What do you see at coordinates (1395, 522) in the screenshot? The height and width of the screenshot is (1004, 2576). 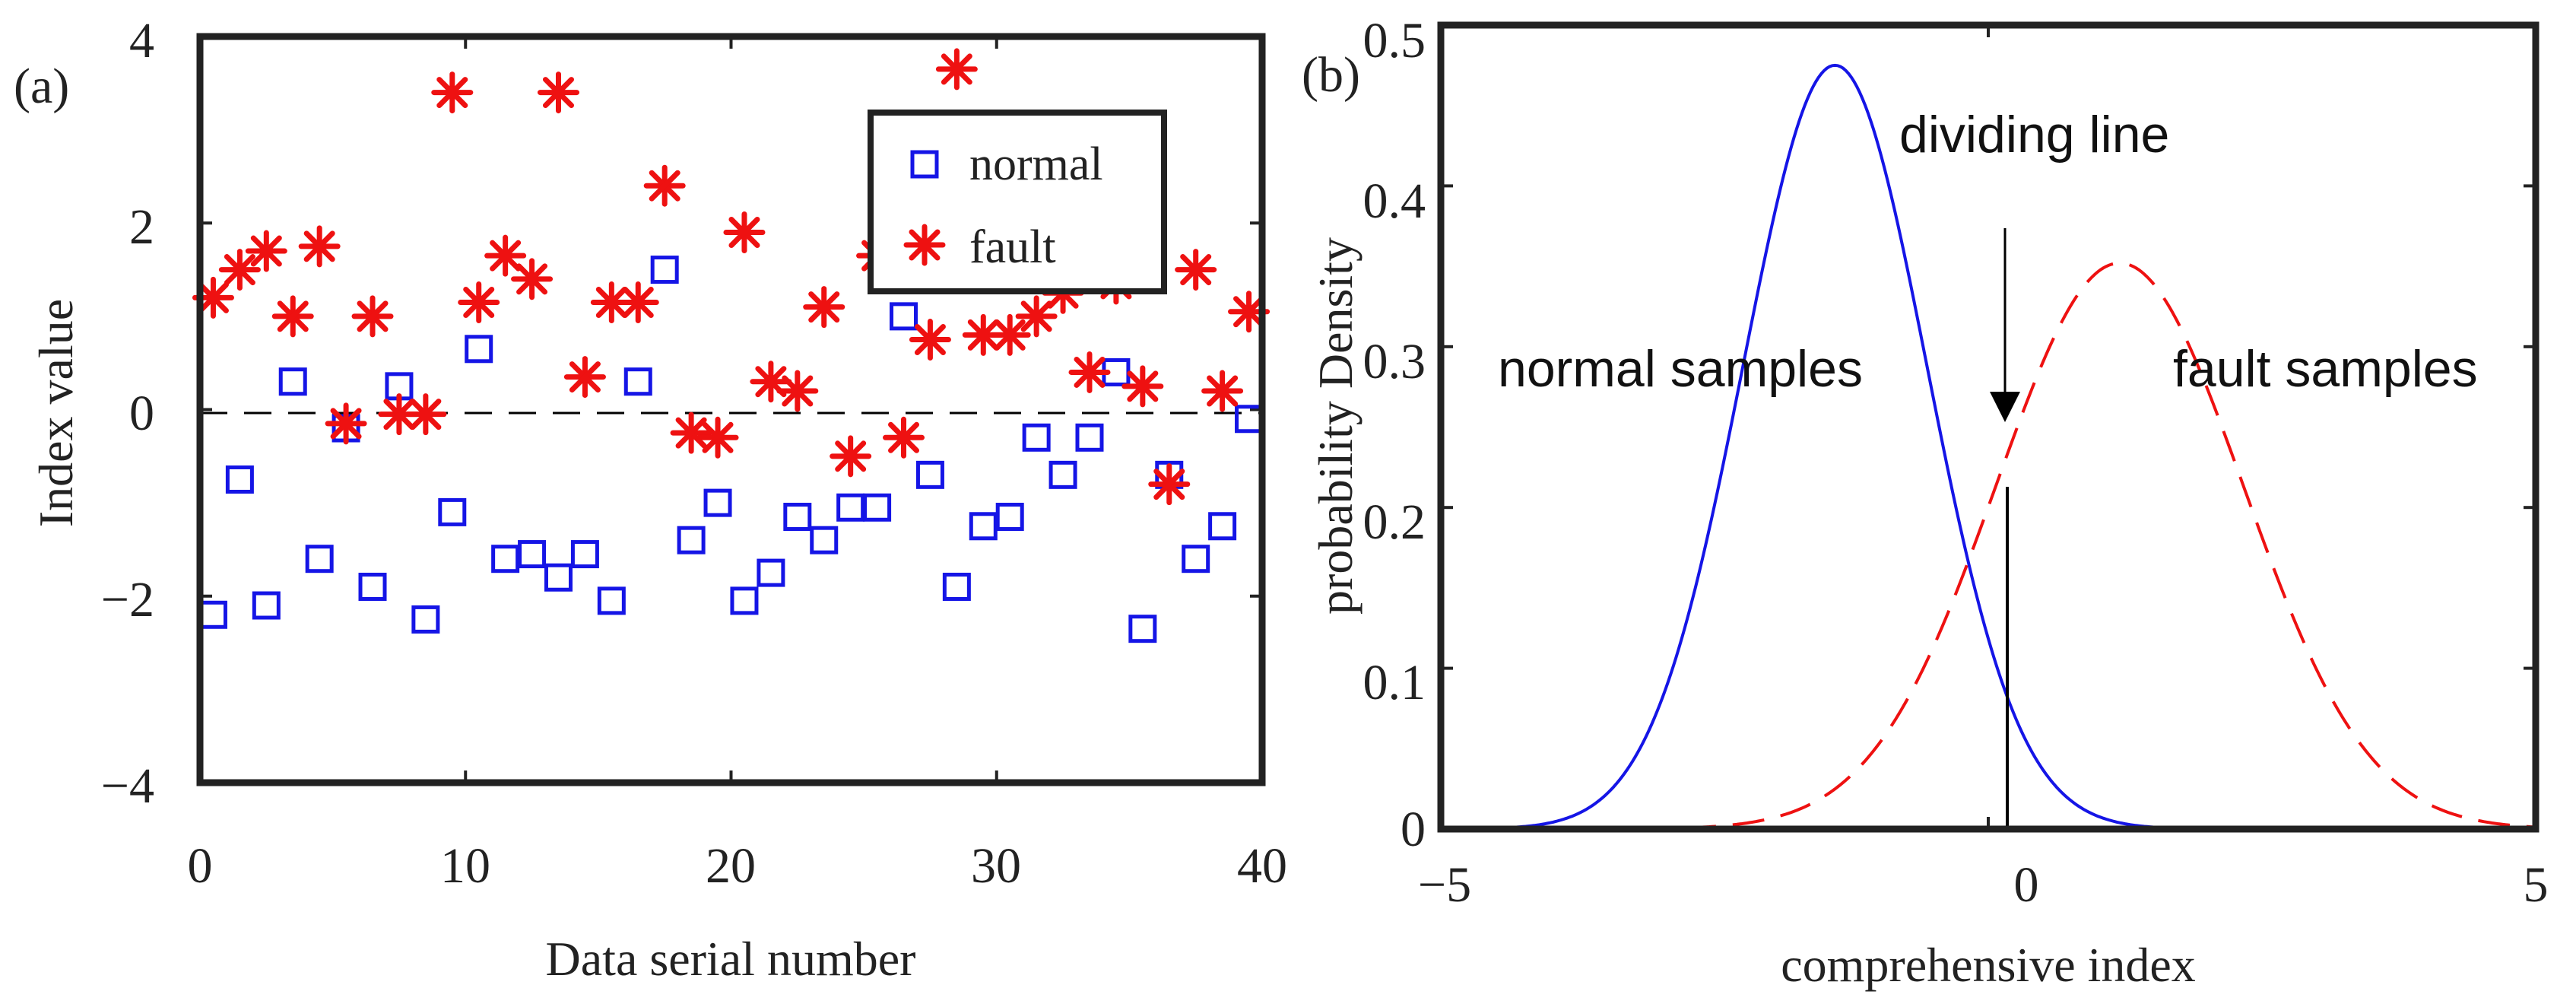 I see `y-tick-label: 0.2` at bounding box center [1395, 522].